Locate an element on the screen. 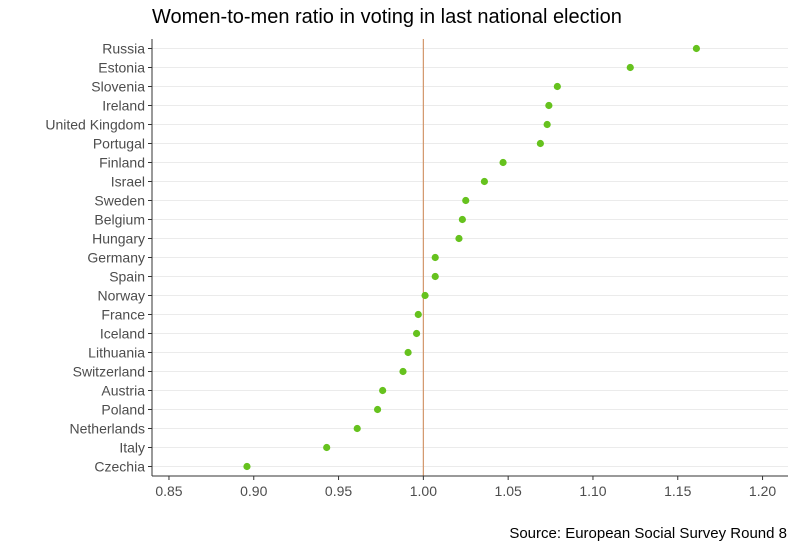  y-tick-label: Sweden is located at coordinates (119, 201).